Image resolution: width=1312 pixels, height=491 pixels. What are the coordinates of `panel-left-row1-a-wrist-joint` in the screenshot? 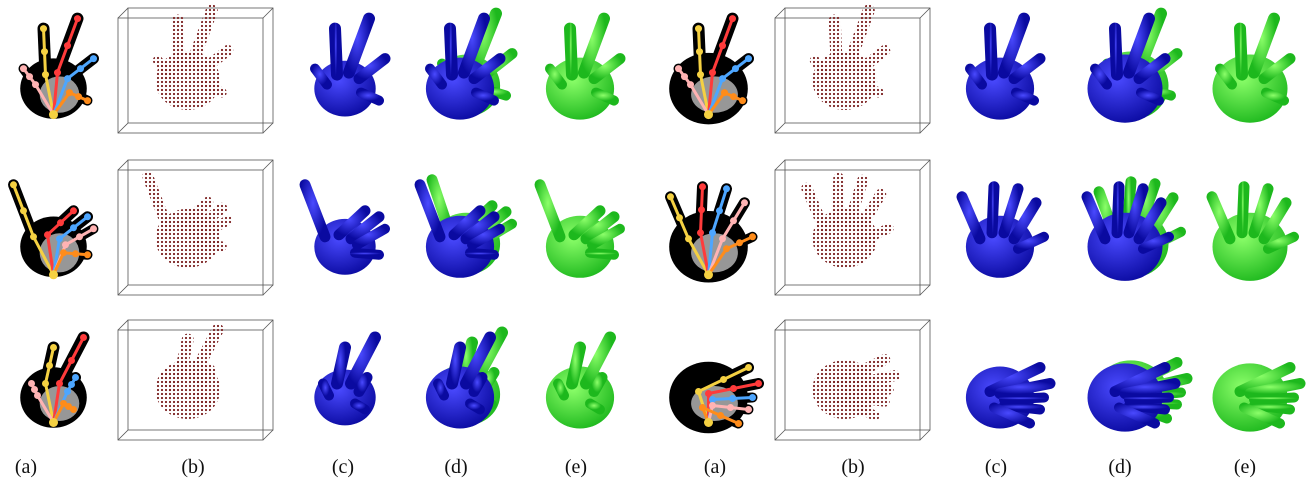 It's located at (53, 115).